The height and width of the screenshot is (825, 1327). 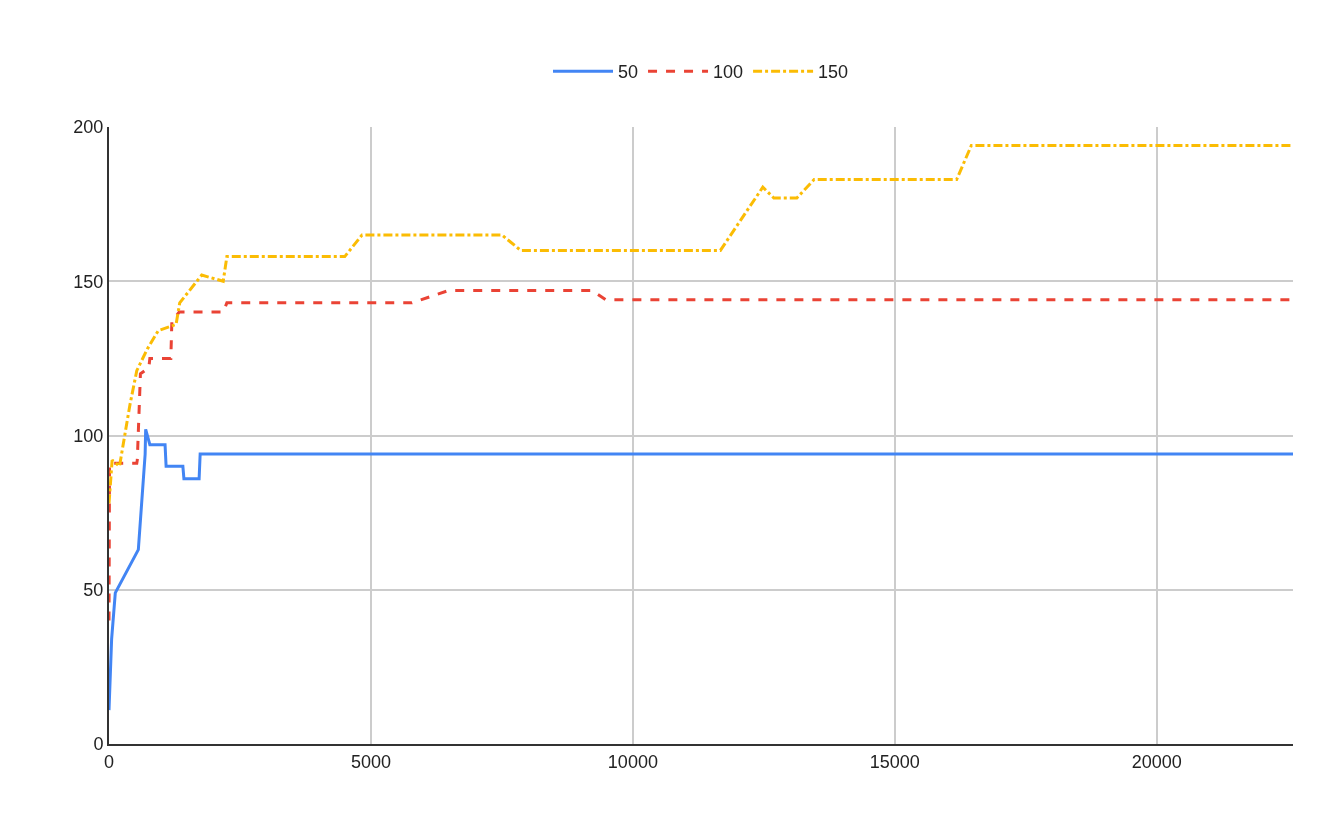 I want to click on y-tick-label: 150, so click(x=88, y=281).